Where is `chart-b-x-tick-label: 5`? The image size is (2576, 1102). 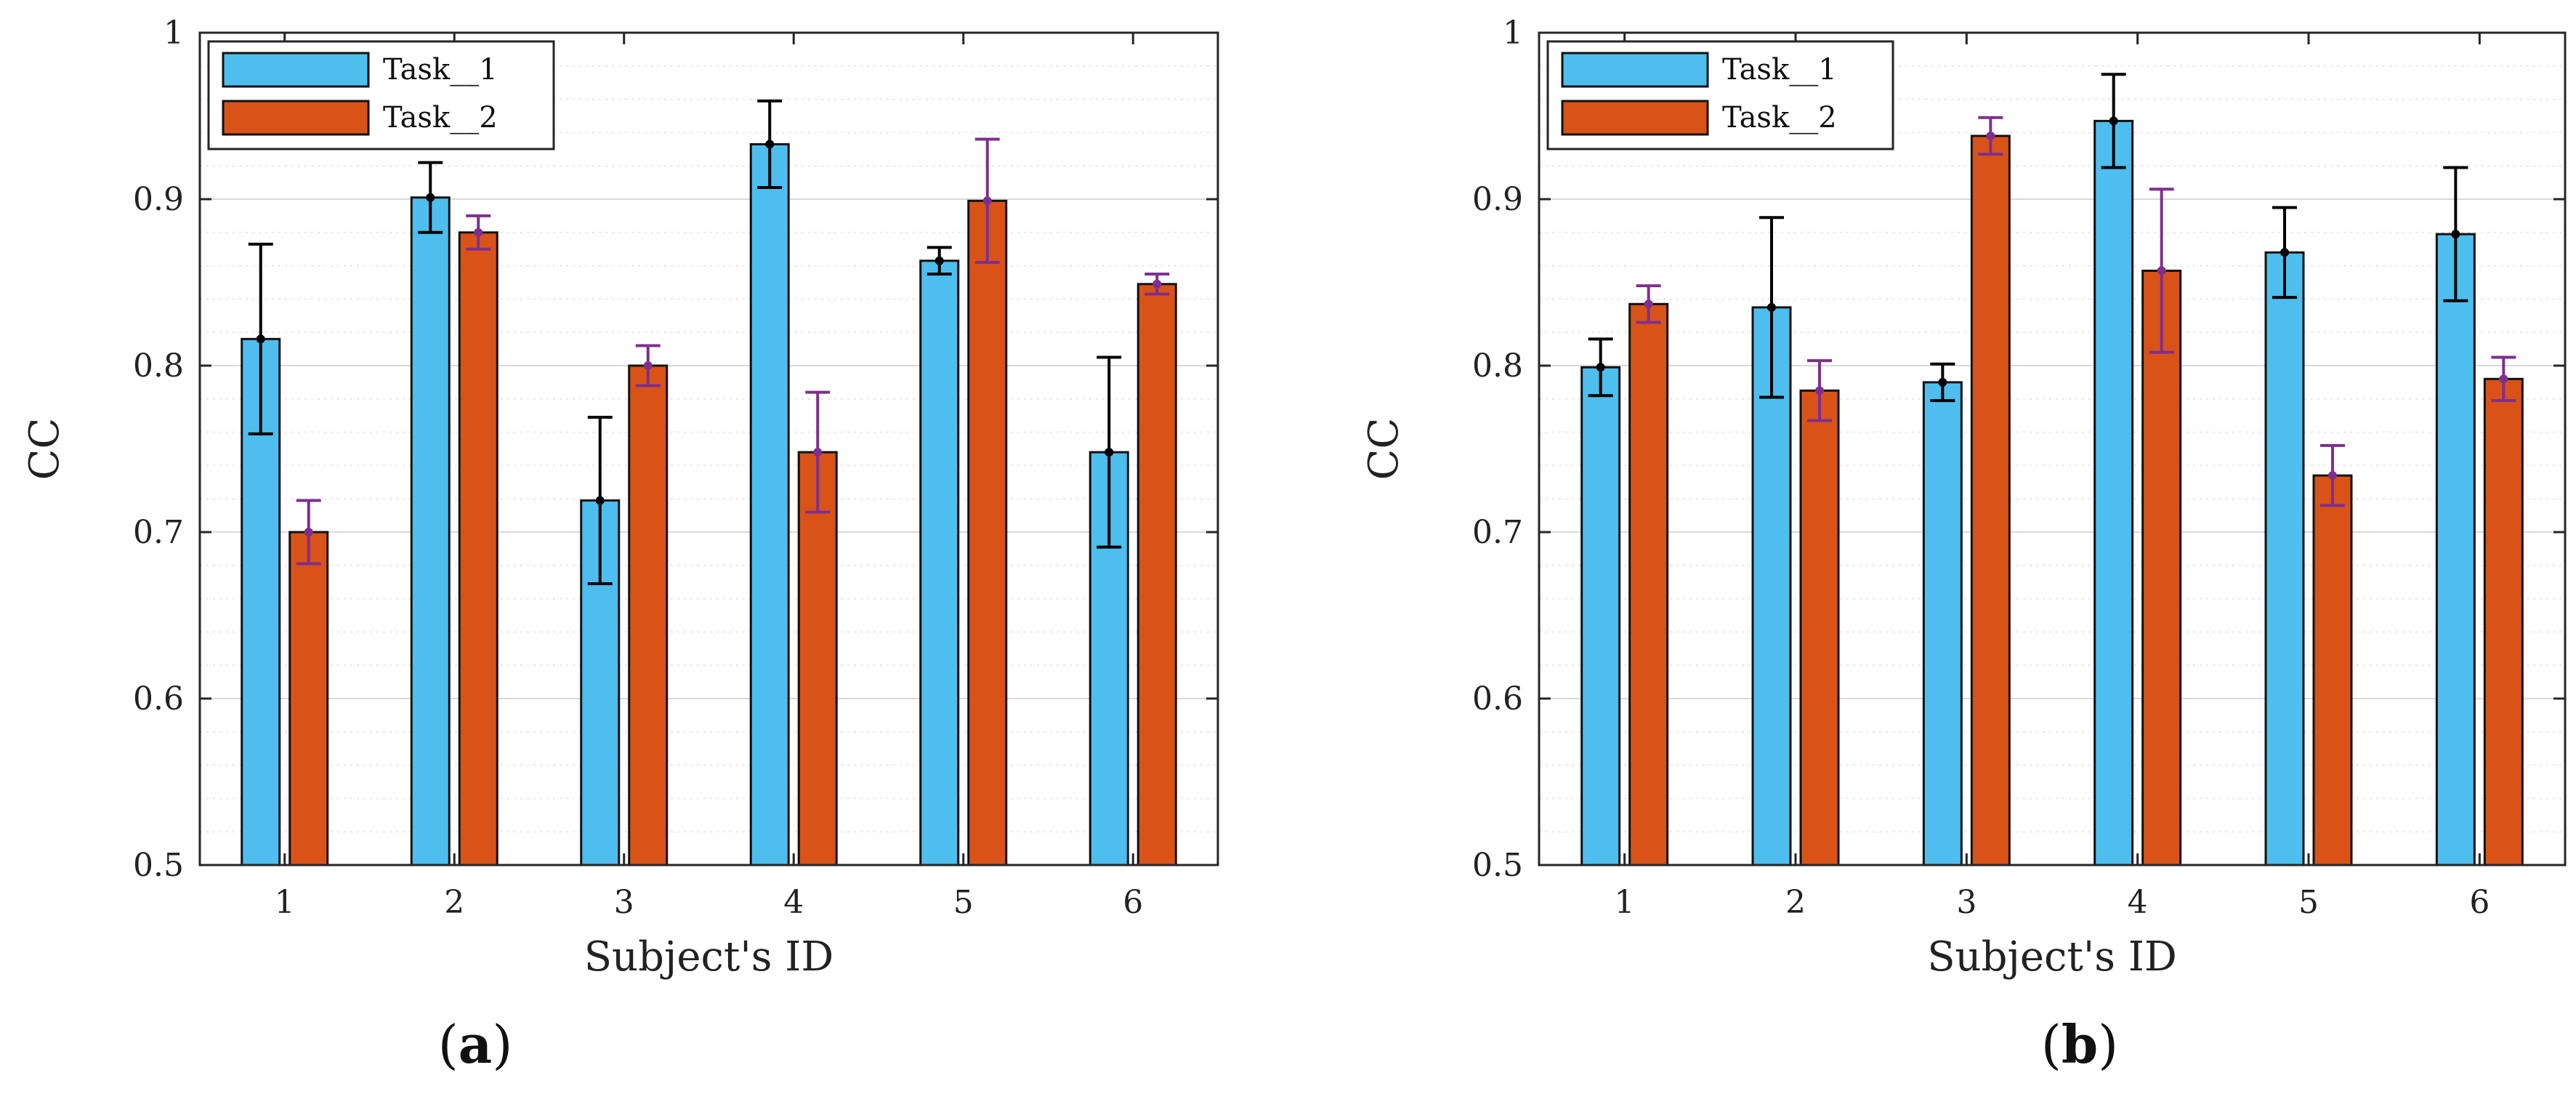
chart-b-x-tick-label: 5 is located at coordinates (2309, 903).